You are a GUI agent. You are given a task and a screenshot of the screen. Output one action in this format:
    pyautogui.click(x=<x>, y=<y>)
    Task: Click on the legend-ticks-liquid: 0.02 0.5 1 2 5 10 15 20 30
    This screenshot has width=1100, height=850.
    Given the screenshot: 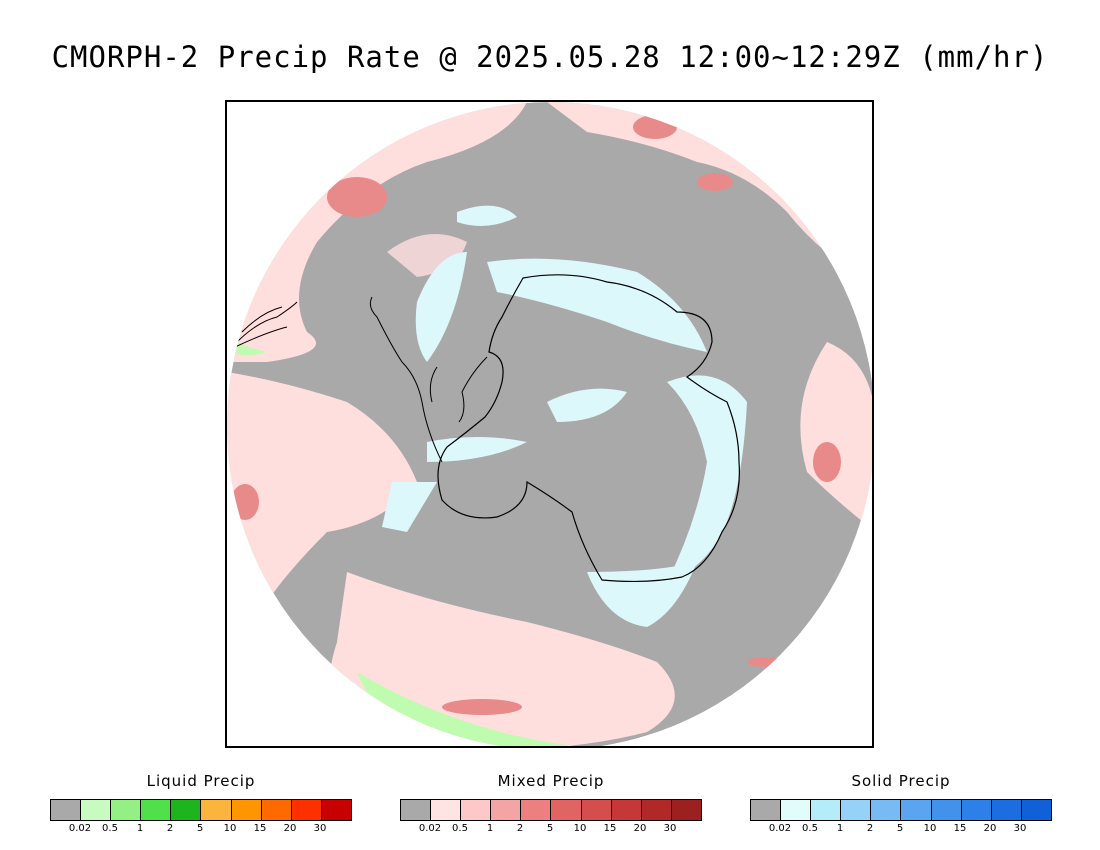 What is the action you would take?
    pyautogui.click(x=201, y=830)
    